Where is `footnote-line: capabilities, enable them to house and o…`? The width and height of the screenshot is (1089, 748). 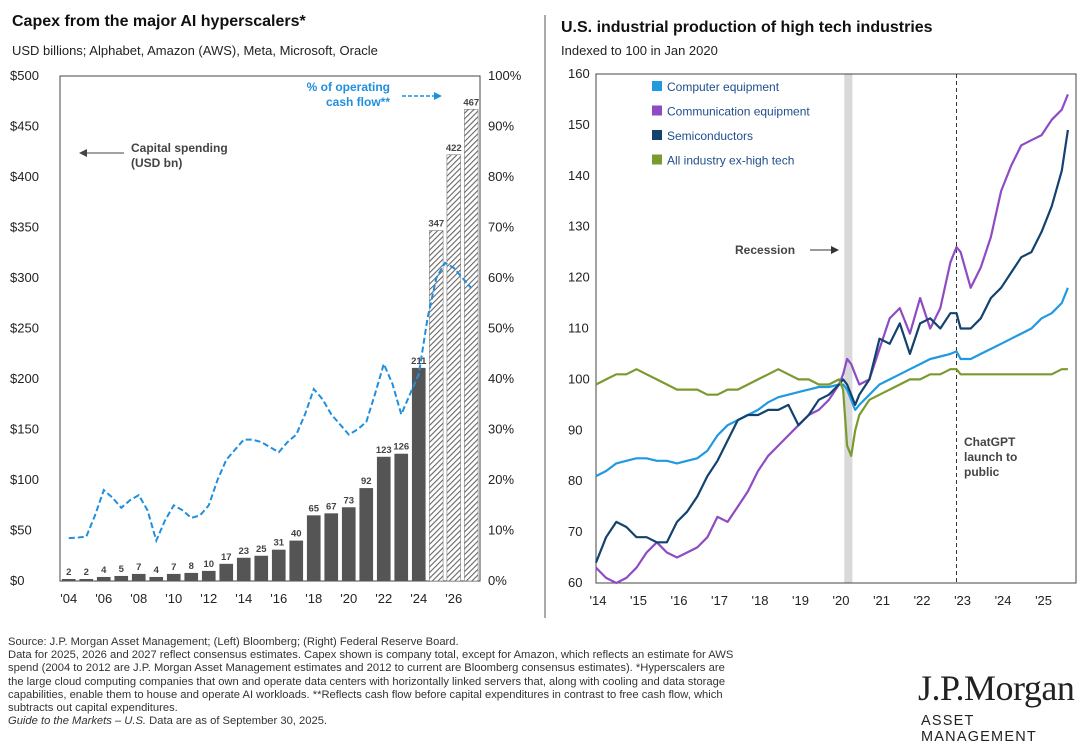
footnote-line: capabilities, enable them to house and o… is located at coordinates (365, 694).